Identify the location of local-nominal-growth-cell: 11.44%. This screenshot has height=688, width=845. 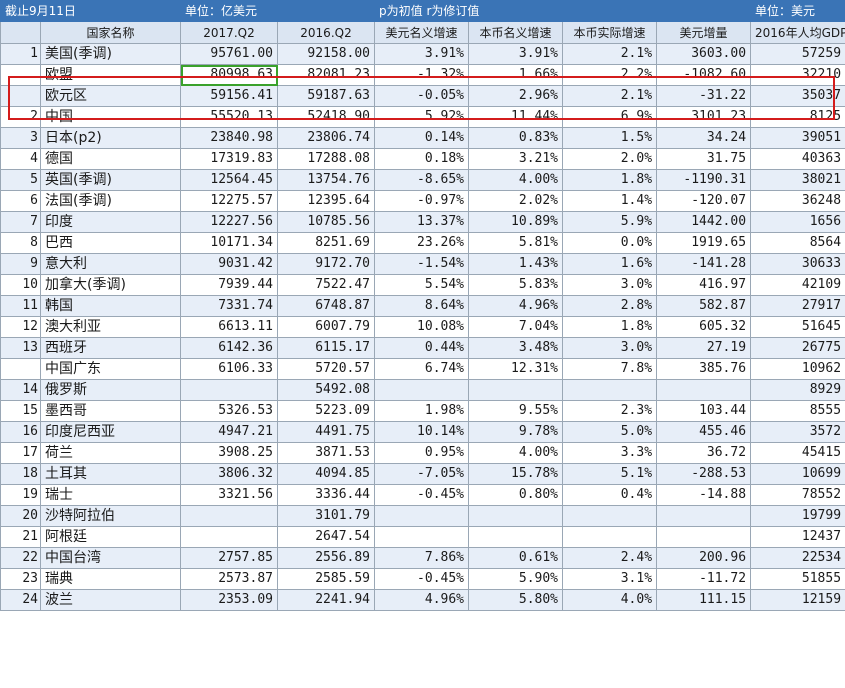
(516, 117).